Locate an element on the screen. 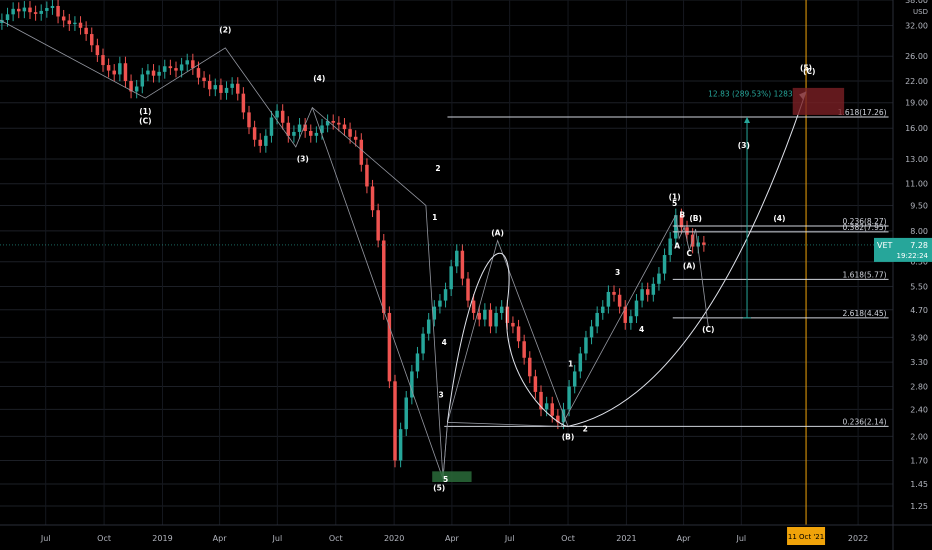 The width and height of the screenshot is (932, 550). y-tick-label: 11.00 is located at coordinates (916, 184).